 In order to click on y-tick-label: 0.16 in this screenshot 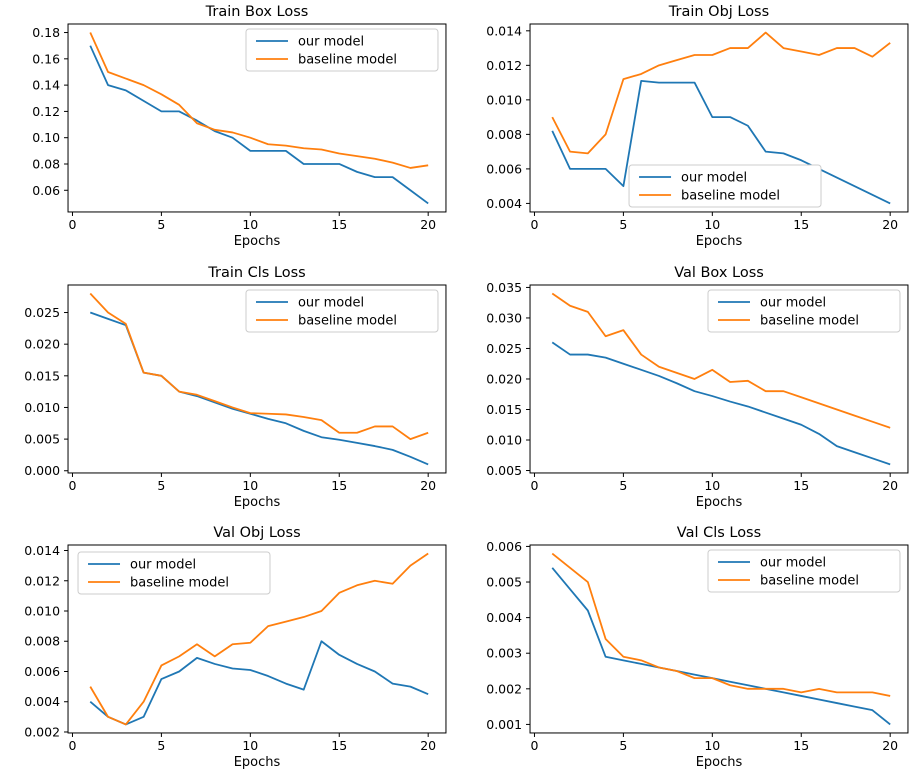, I will do `click(46, 58)`.